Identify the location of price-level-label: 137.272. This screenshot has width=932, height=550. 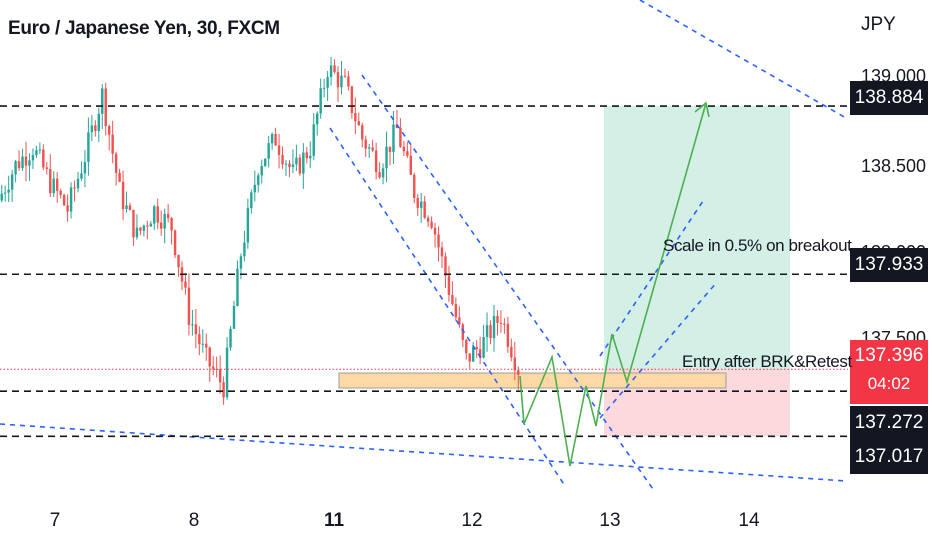
(889, 423).